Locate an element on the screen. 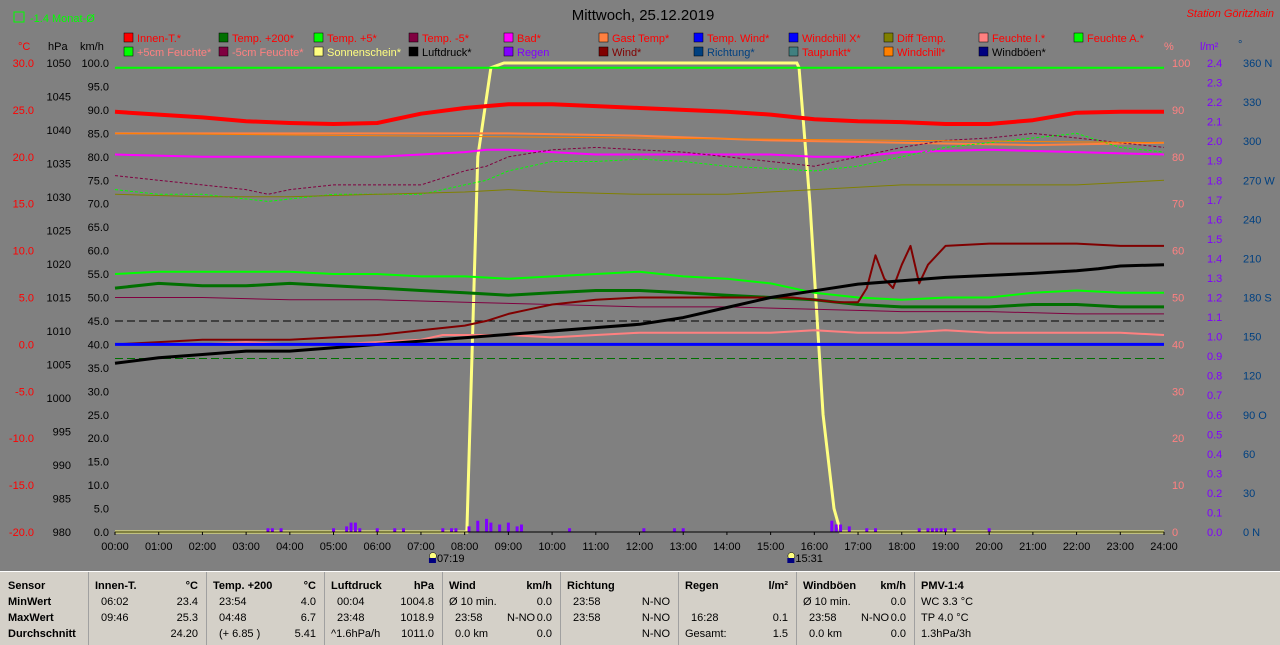  boeen-max-time: 23:58 is located at coordinates (823, 618).